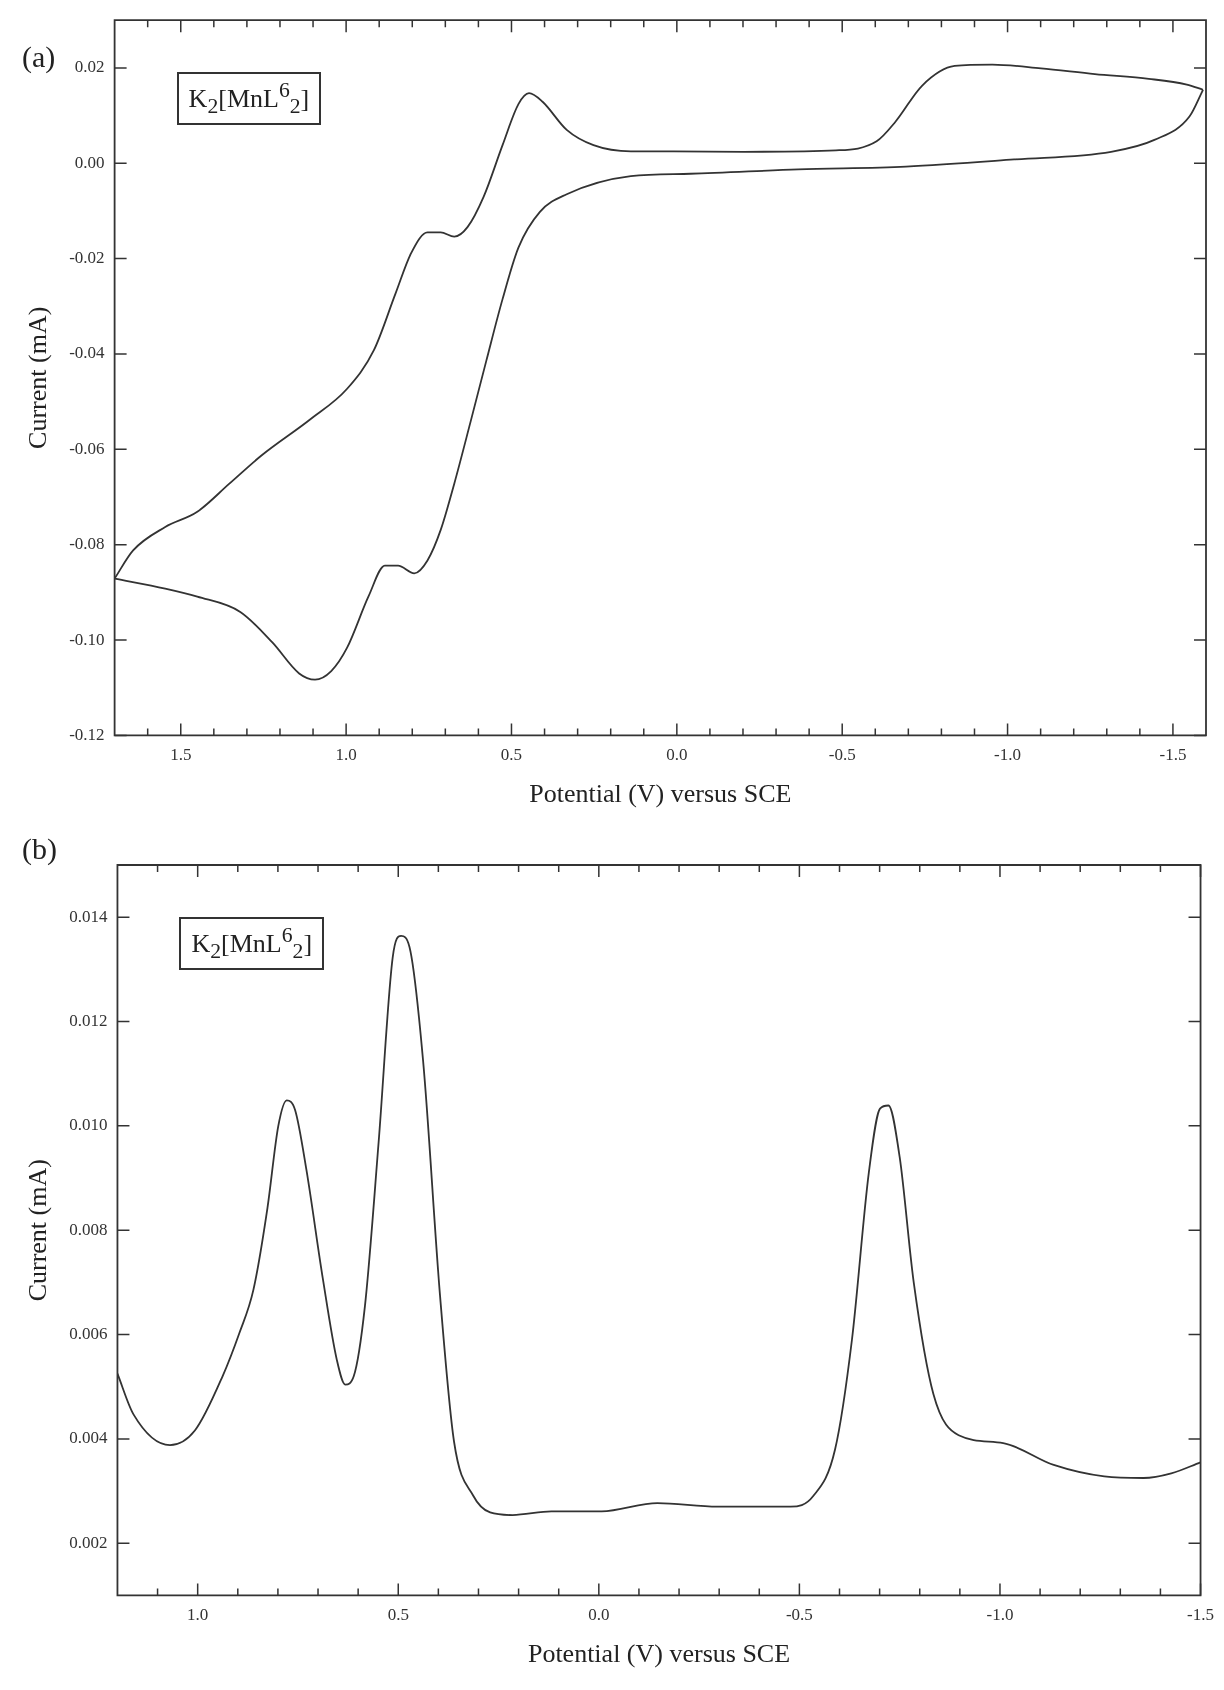 The height and width of the screenshot is (1690, 1224). I want to click on y-tick-label: -0.08, so click(87, 544).